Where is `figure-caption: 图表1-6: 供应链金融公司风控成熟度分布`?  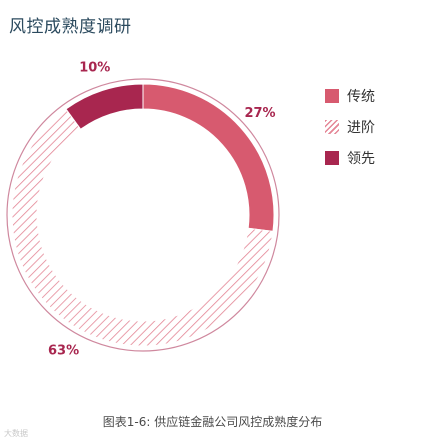
figure-caption: 图表1-6: 供应链金融公司风控成熟度分布 is located at coordinates (212, 422).